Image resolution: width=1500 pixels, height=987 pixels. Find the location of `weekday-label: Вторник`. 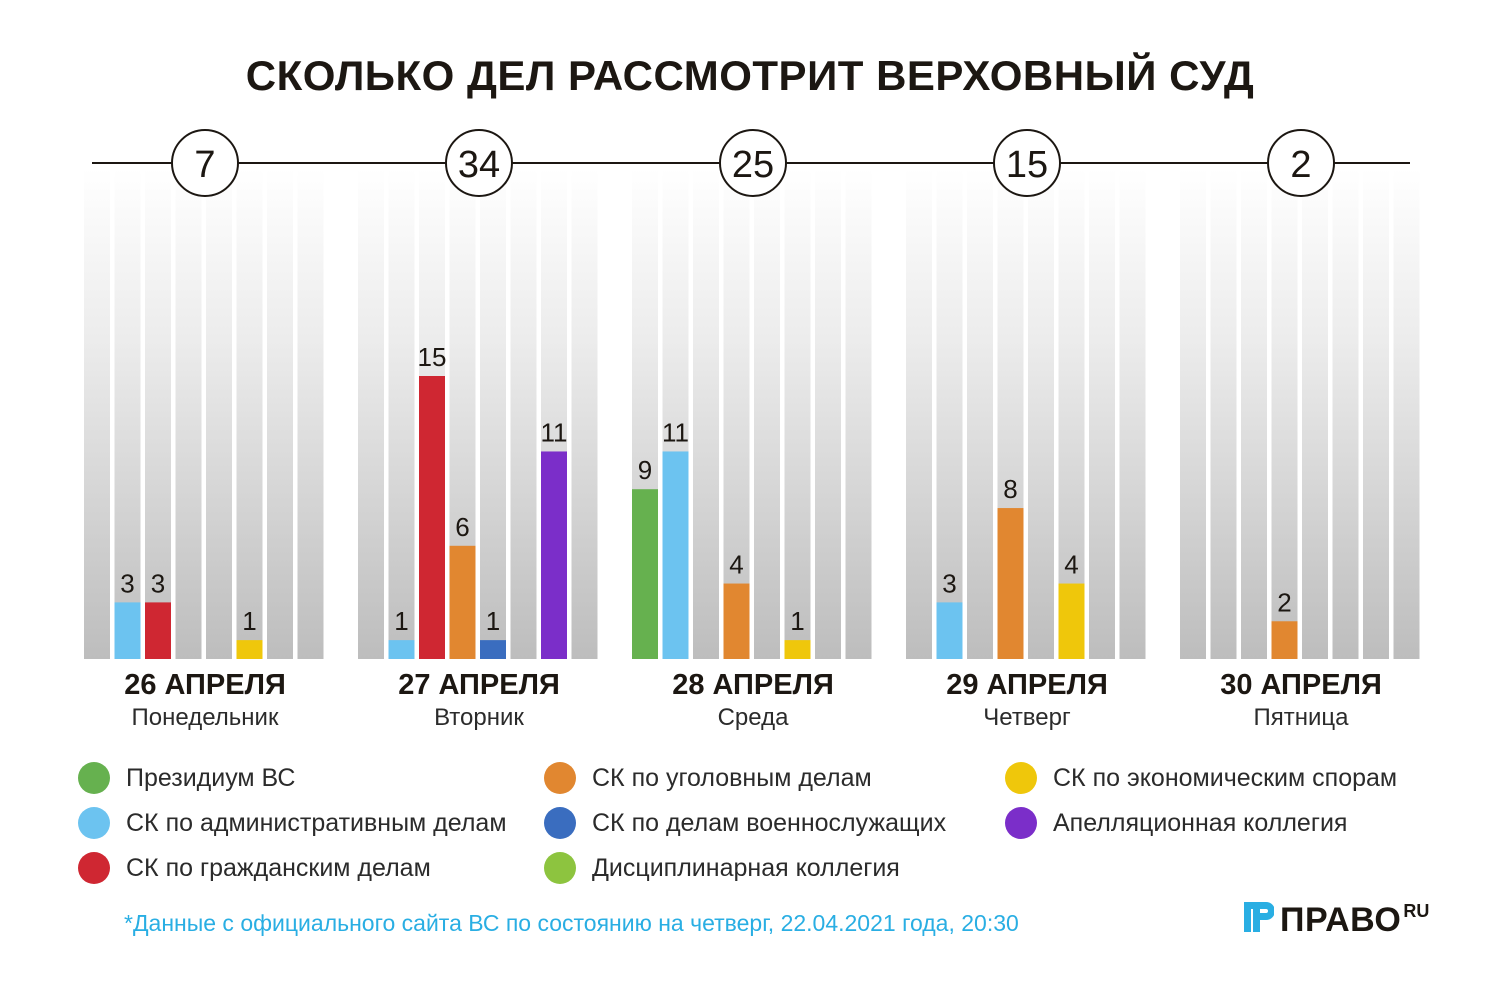

weekday-label: Вторник is located at coordinates (479, 717).